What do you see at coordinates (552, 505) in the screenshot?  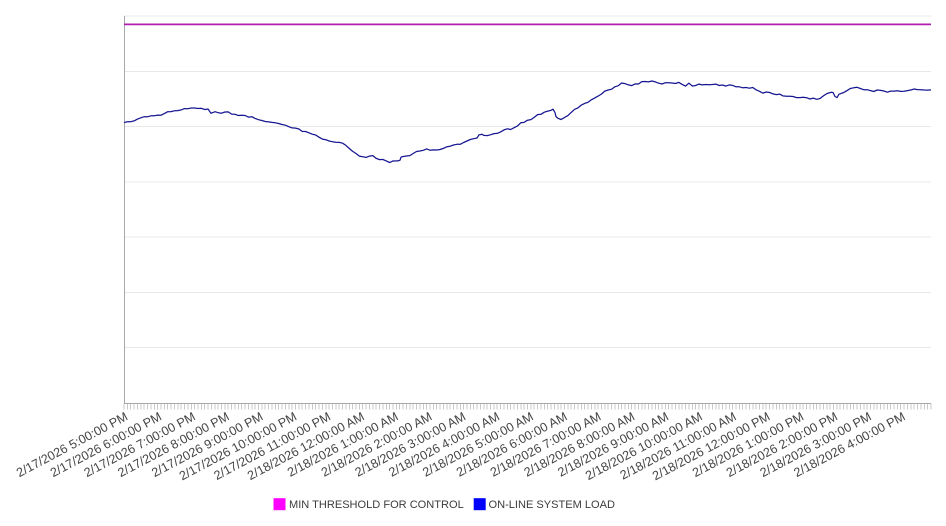 I see `svg-text: ON-LINE SYSTEM LOAD` at bounding box center [552, 505].